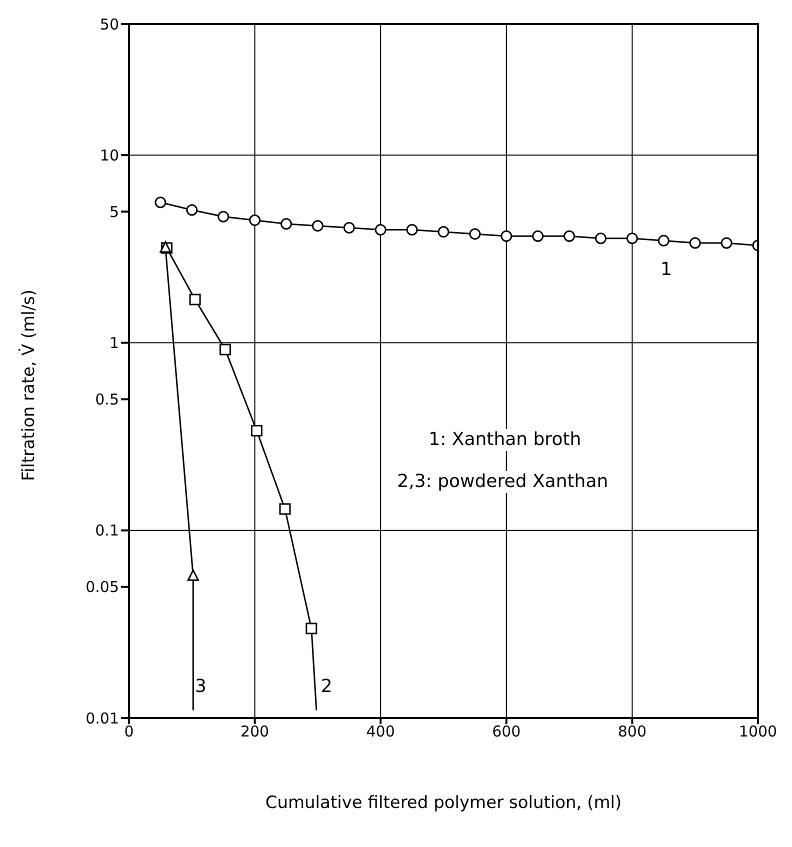 This screenshot has height=847, width=792. What do you see at coordinates (107, 531) in the screenshot?
I see `y-tick-label: 0.1` at bounding box center [107, 531].